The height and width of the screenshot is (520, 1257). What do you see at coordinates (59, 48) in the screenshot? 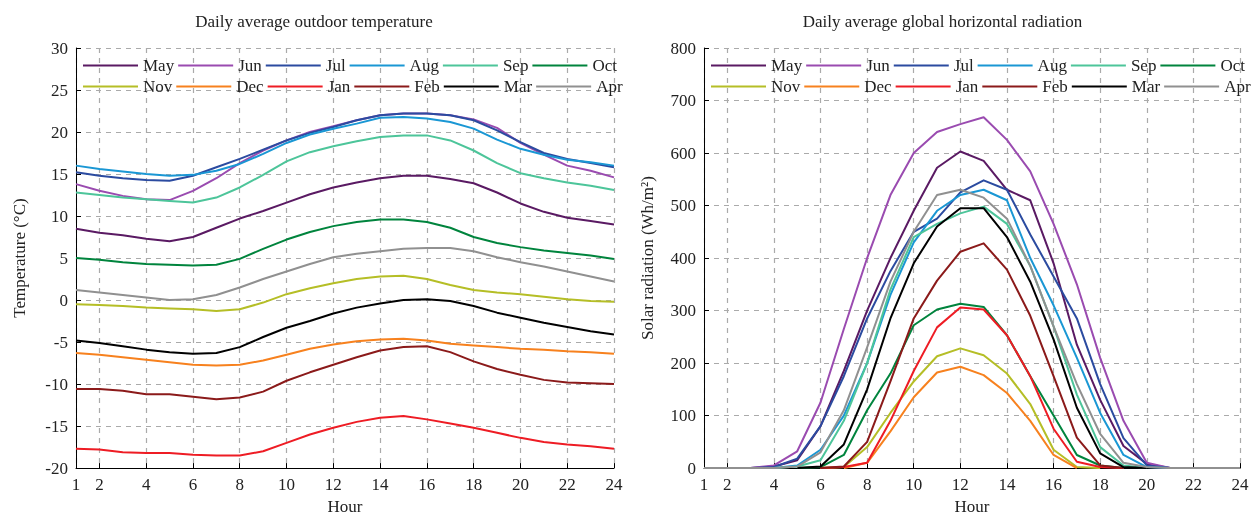
I see `y-tick-label: 30` at bounding box center [59, 48].